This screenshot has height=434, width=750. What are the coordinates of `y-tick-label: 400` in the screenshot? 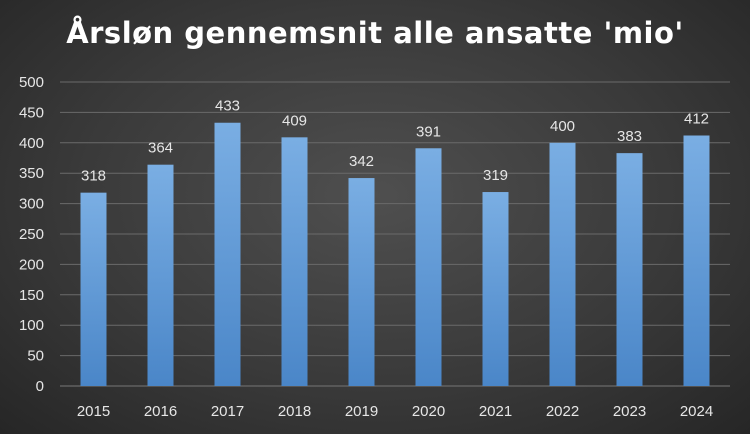 It's located at (31, 143).